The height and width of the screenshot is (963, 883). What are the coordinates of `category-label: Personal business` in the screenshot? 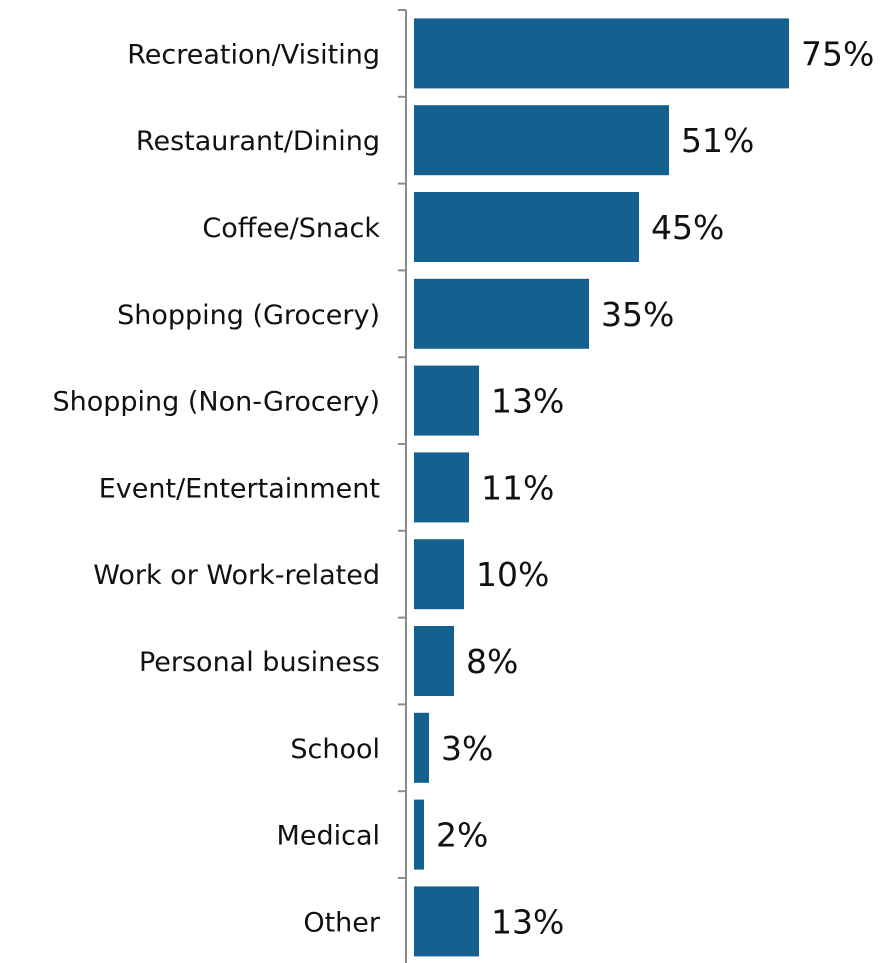 It's located at (259, 662).